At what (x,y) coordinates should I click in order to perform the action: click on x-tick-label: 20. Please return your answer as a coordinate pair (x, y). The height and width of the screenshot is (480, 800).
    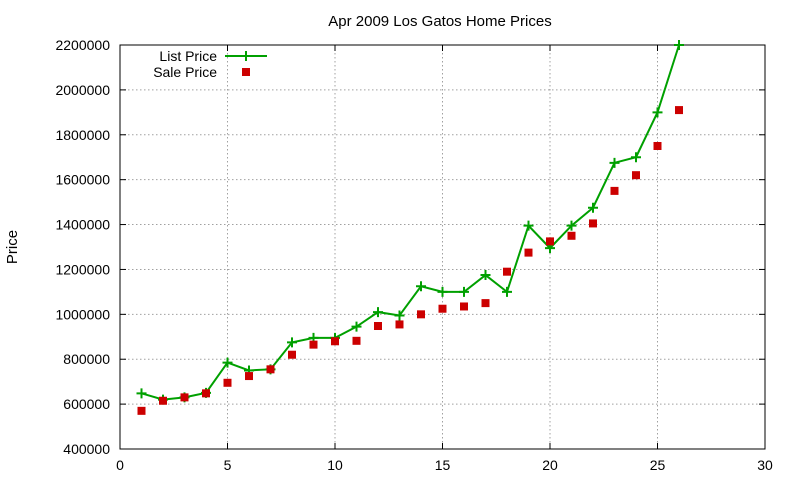
    Looking at the image, I should click on (550, 465).